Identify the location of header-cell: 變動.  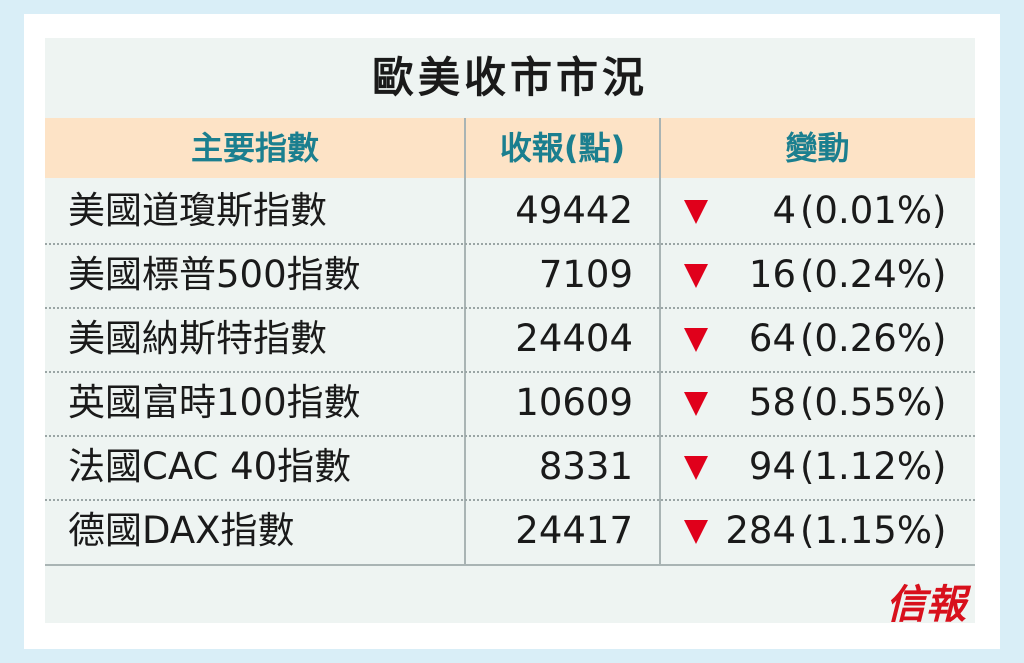
(817, 148).